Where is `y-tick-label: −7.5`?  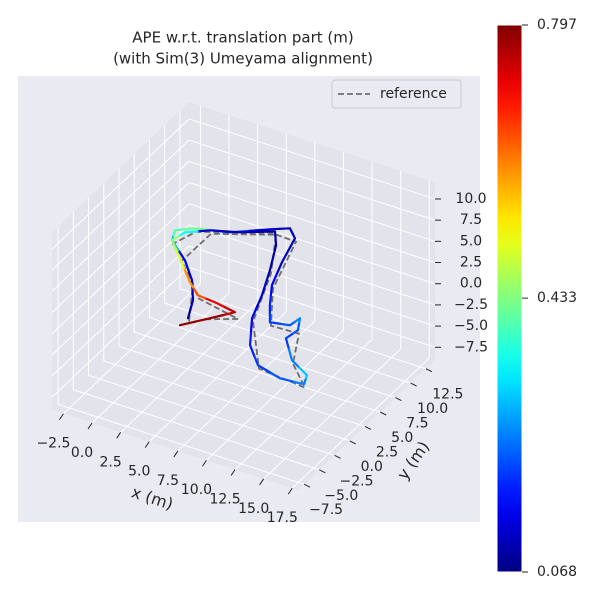 y-tick-label: −7.5 is located at coordinates (326, 510).